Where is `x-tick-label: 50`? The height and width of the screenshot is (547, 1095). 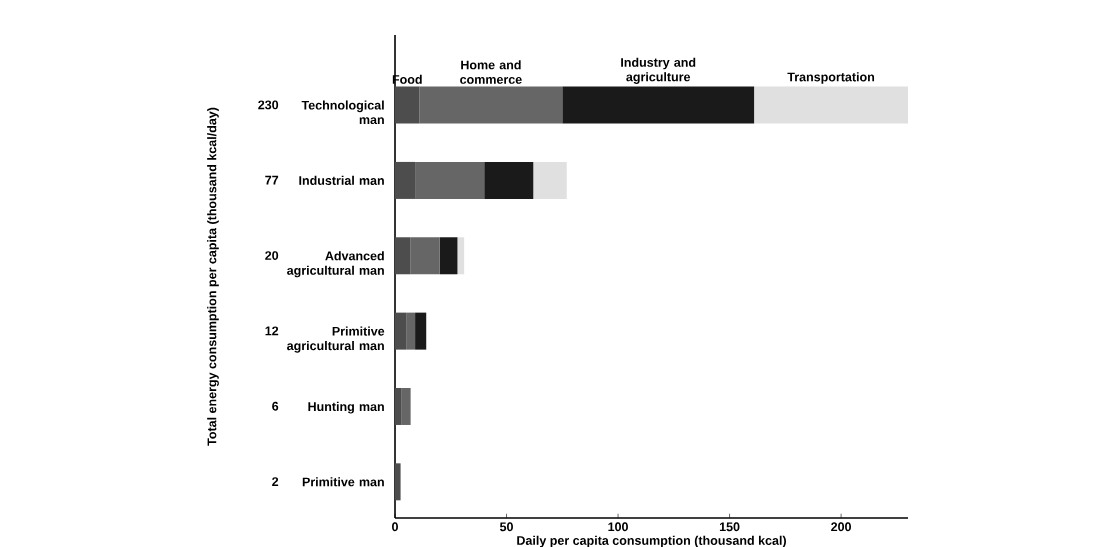 x-tick-label: 50 is located at coordinates (506, 527).